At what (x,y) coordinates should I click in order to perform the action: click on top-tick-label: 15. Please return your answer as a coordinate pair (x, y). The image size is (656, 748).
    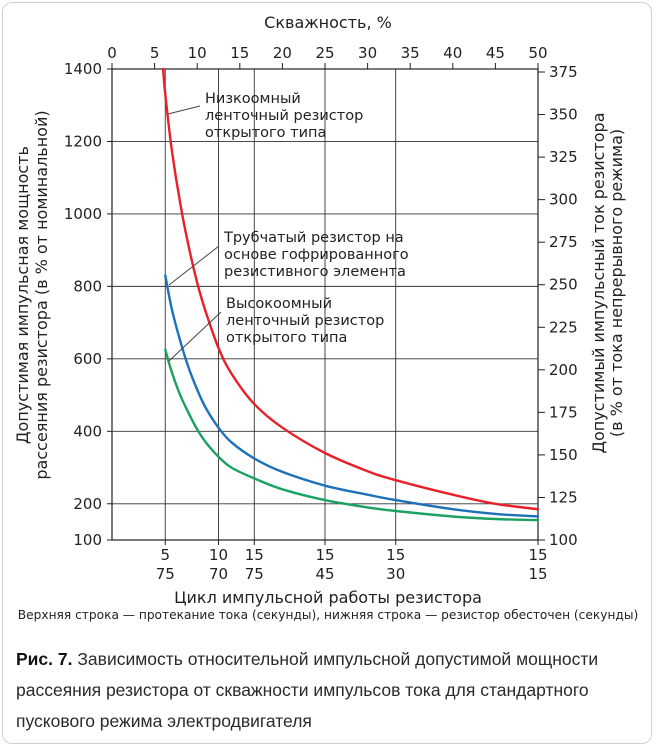
    Looking at the image, I should click on (239, 53).